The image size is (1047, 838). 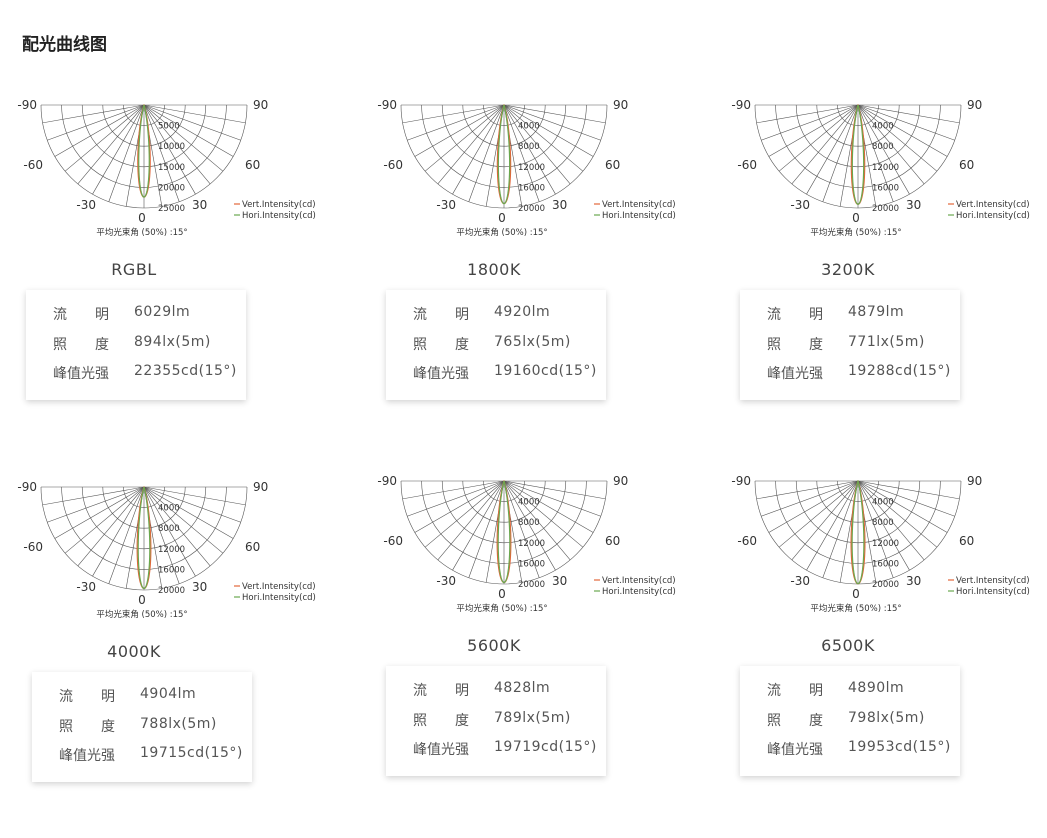 I want to click on polar-grid, so click(x=504, y=532).